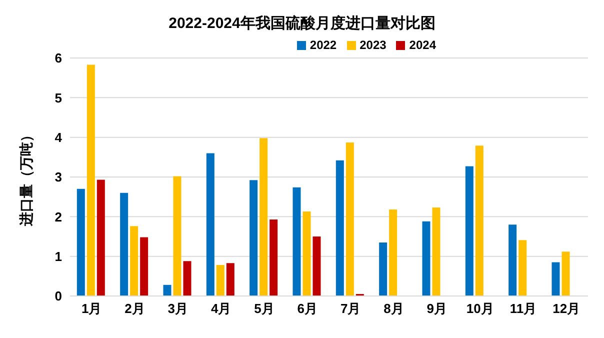  Describe the element at coordinates (58, 296) in the screenshot. I see `y-tick-label: 0` at that location.